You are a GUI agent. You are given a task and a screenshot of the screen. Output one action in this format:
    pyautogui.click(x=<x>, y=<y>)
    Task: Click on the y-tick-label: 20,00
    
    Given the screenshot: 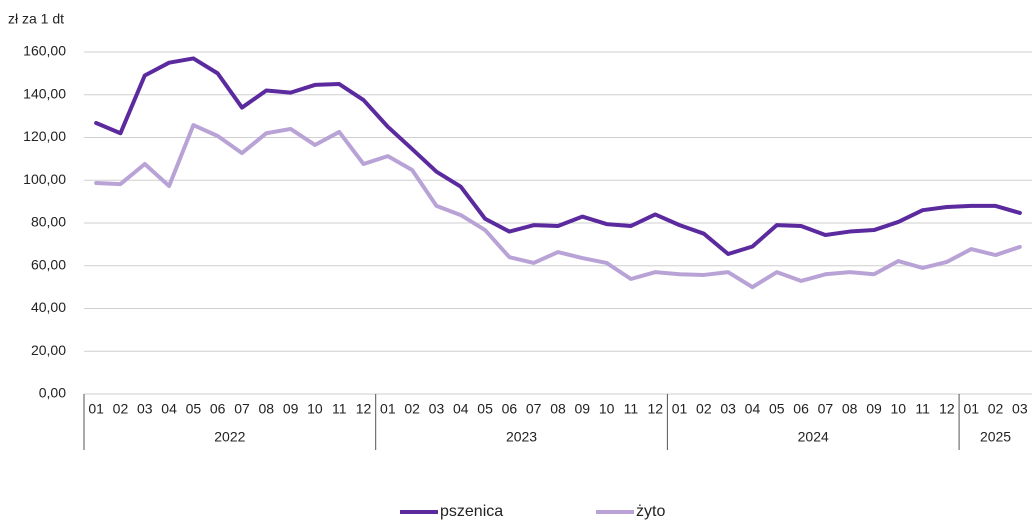 What is the action you would take?
    pyautogui.click(x=48, y=350)
    